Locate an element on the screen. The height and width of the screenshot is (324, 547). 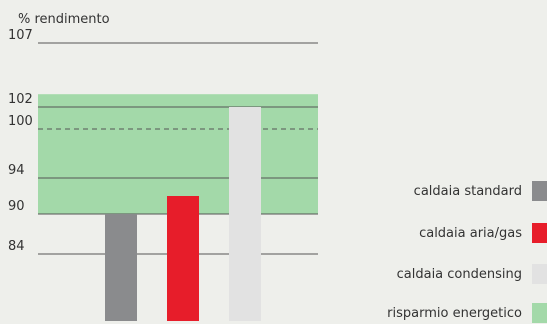
bar-caldaia-standard is located at coordinates (121, 267).